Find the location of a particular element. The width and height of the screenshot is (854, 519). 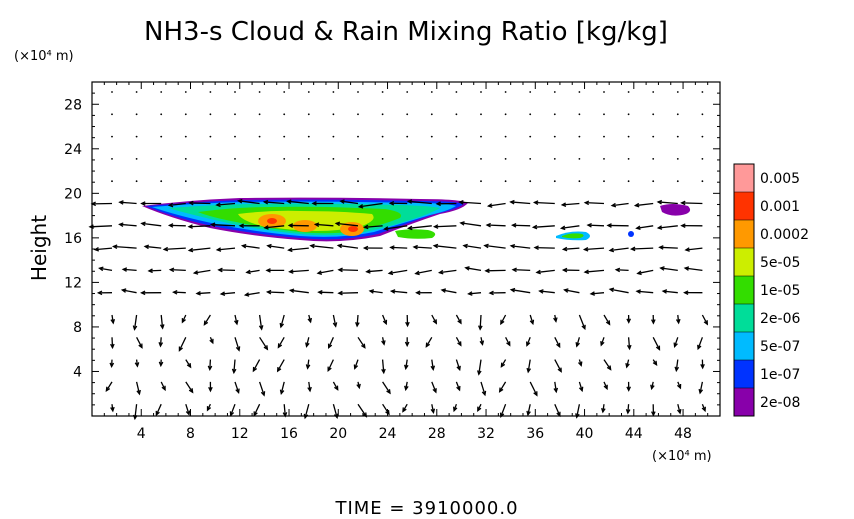

y-tick-label: 28 is located at coordinates (73, 105).